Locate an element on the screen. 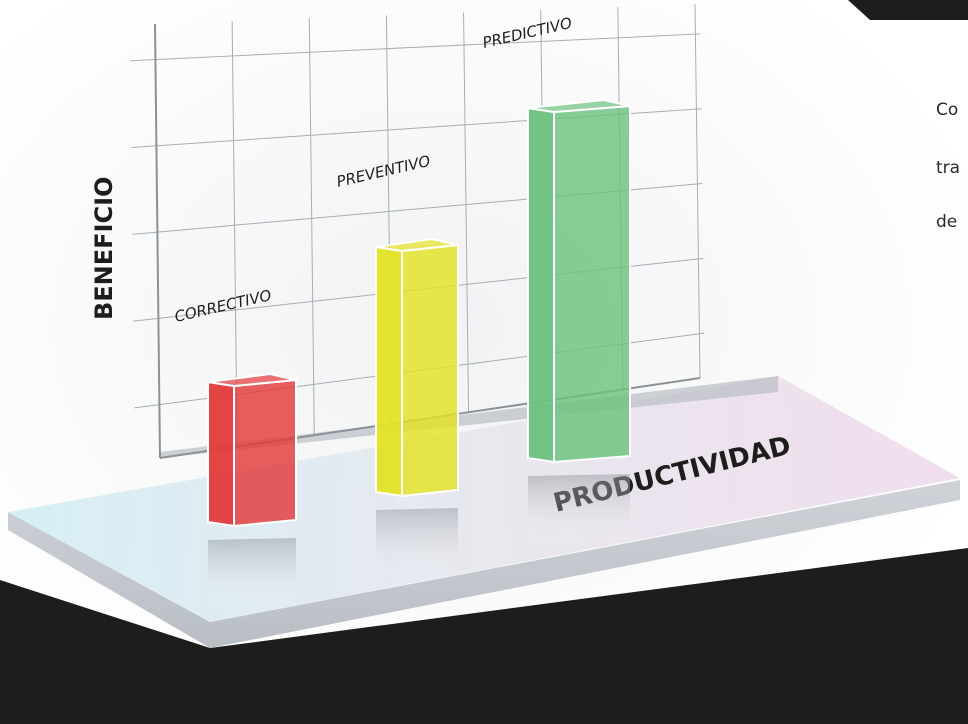 The image size is (968, 724). bar-reflections is located at coordinates (419, 542).